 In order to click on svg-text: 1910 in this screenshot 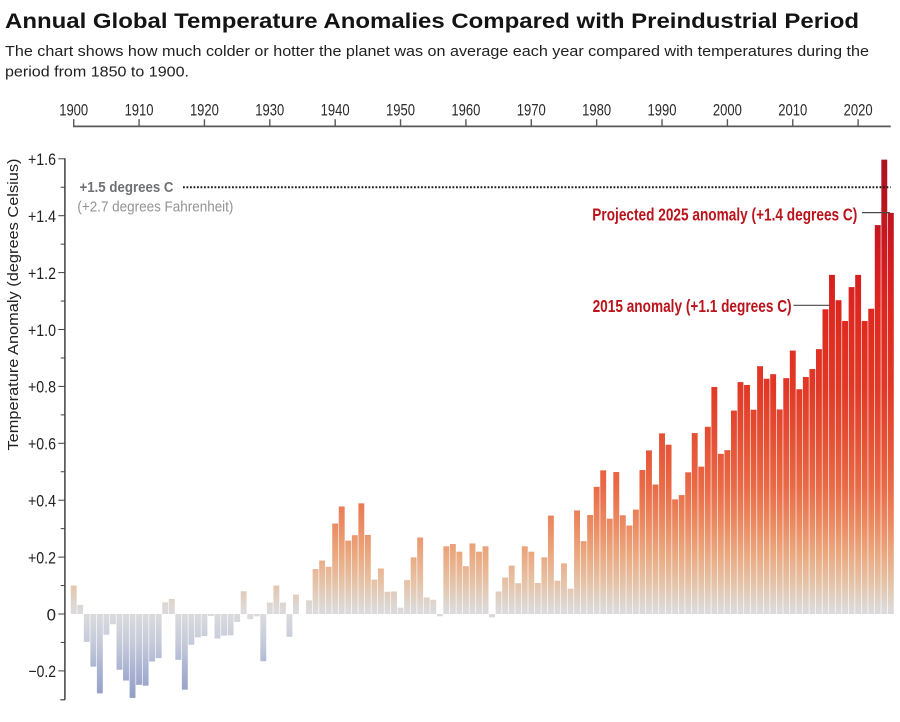, I will do `click(139, 110)`.